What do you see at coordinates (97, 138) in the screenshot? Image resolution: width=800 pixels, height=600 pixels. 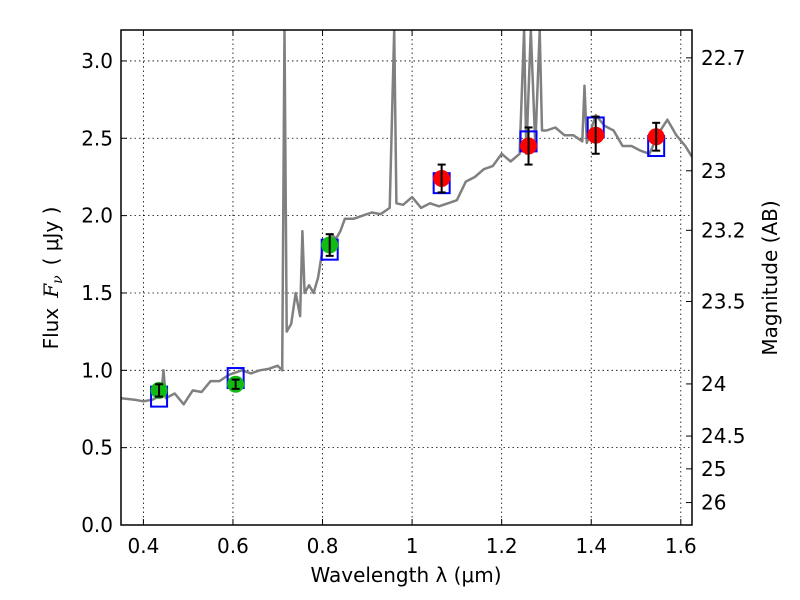 I see `y-tick-label: 2.5` at bounding box center [97, 138].